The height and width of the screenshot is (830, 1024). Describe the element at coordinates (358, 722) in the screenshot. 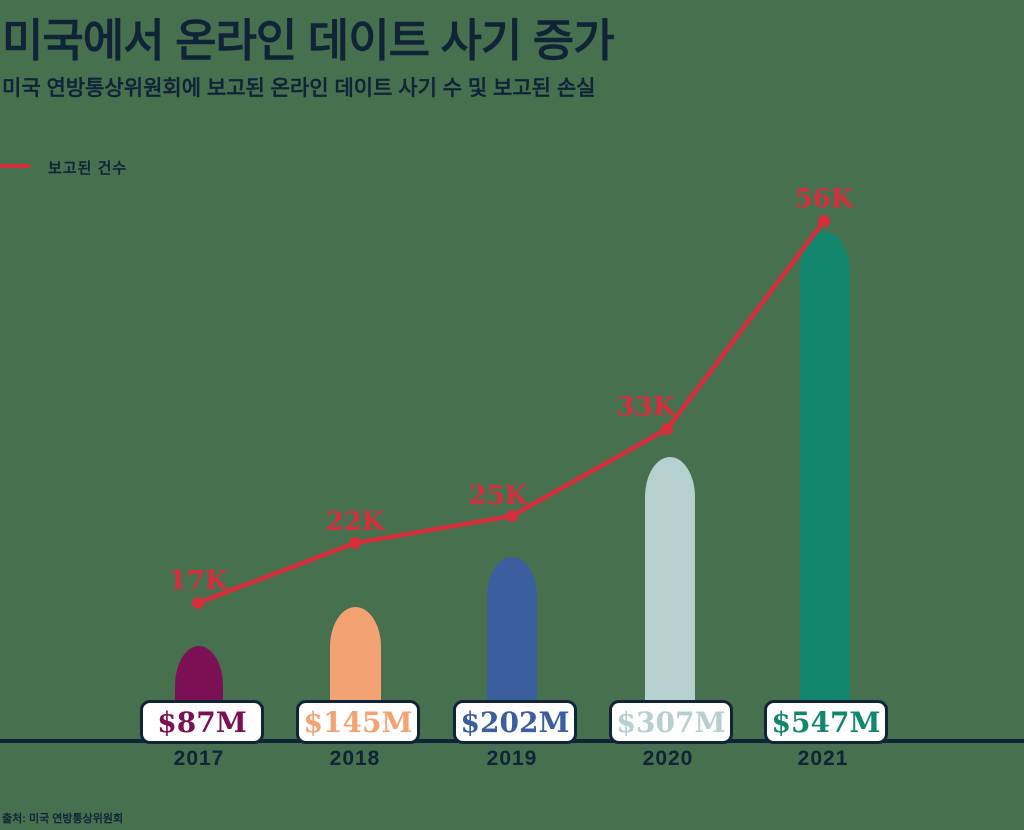

I see `value-box-2018: $145M` at that location.